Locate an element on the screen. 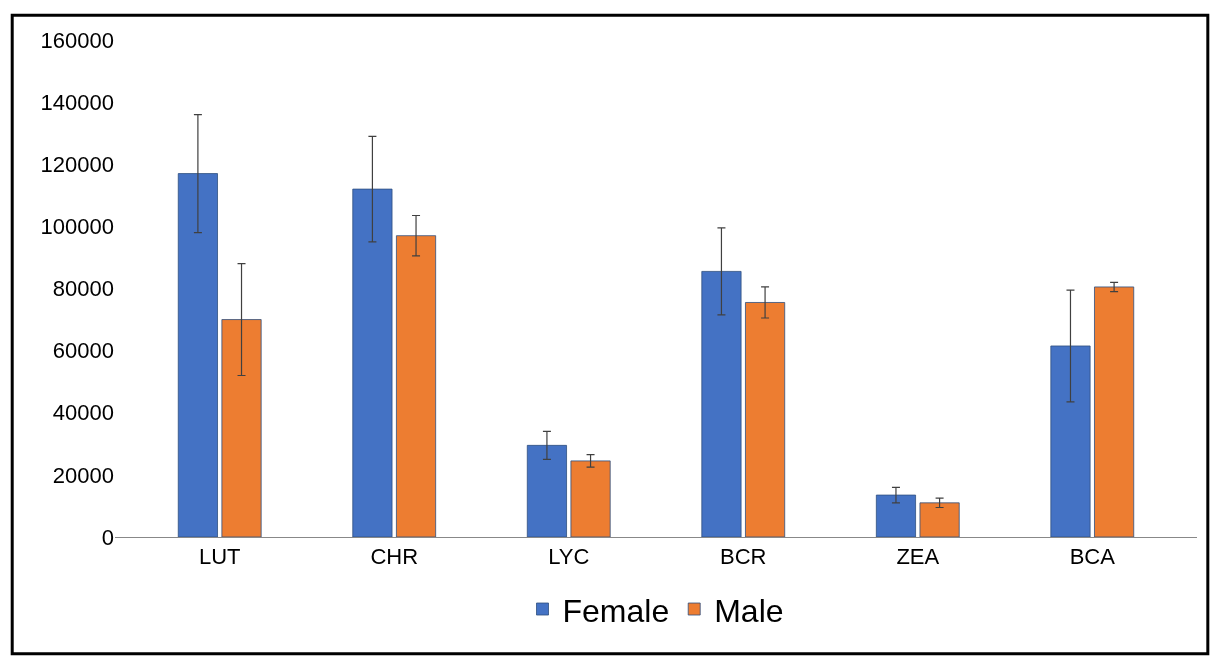  x-tick-label: BCR is located at coordinates (743, 557).